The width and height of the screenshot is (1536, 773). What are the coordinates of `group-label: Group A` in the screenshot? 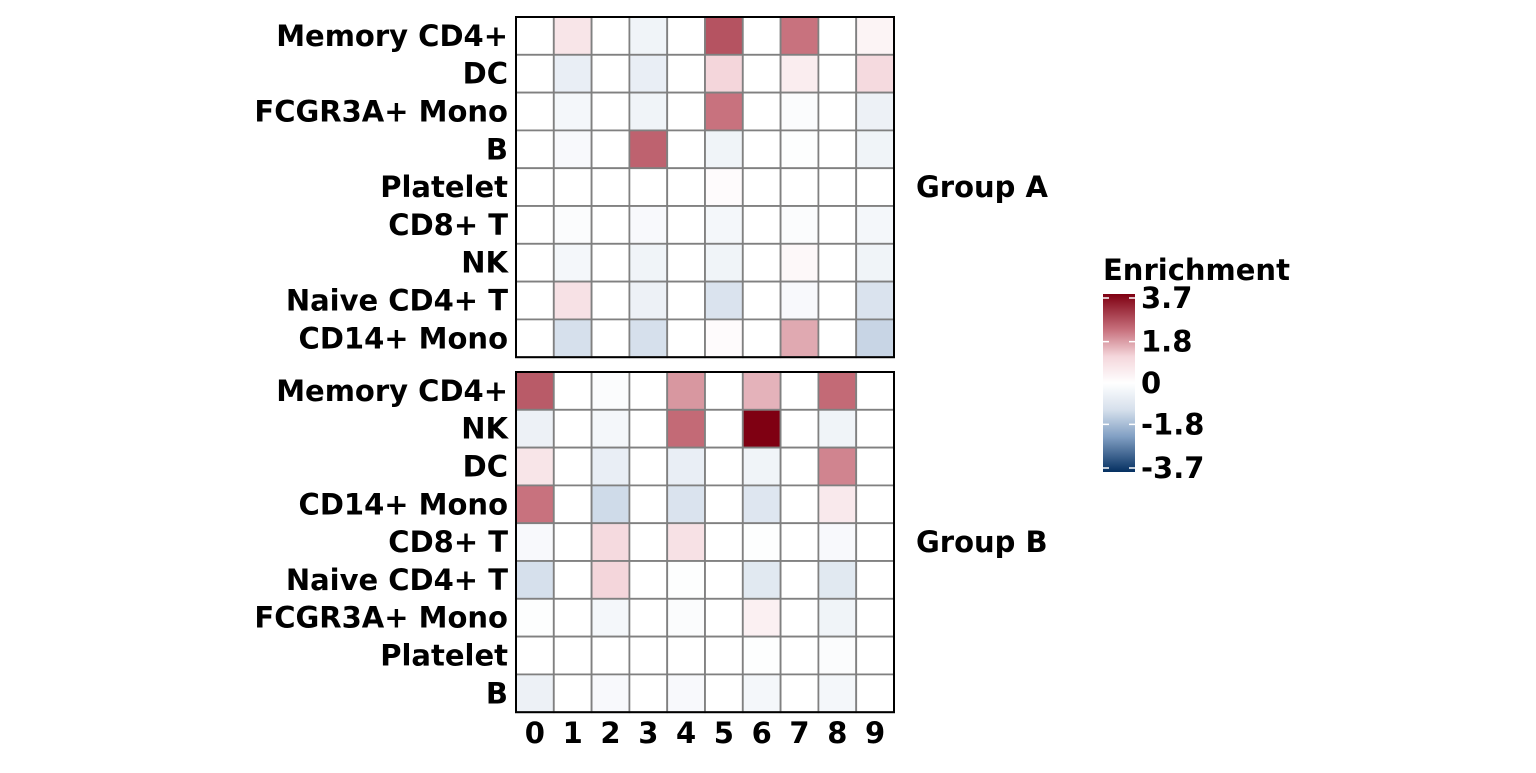 It's located at (982, 187).